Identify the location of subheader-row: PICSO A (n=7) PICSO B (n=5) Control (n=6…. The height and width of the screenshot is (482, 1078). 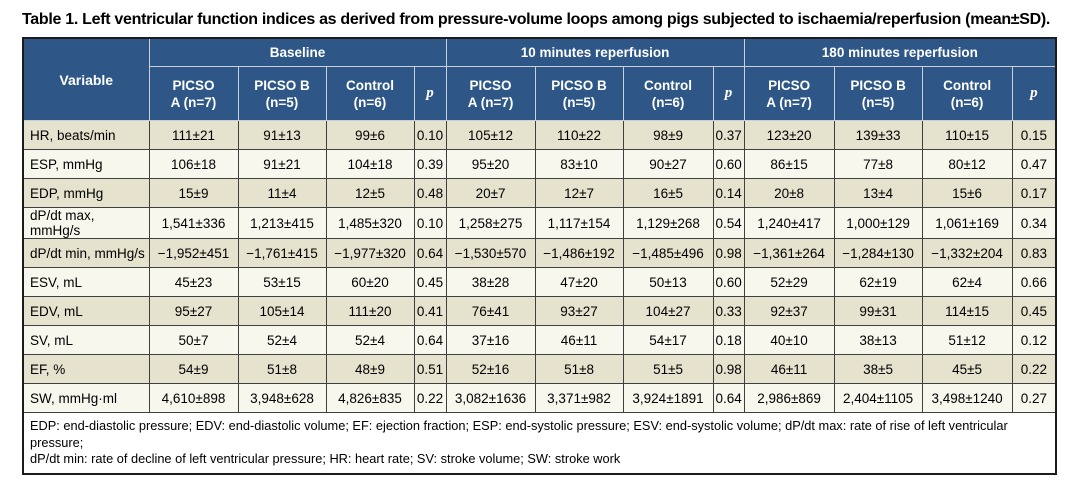
(540, 93).